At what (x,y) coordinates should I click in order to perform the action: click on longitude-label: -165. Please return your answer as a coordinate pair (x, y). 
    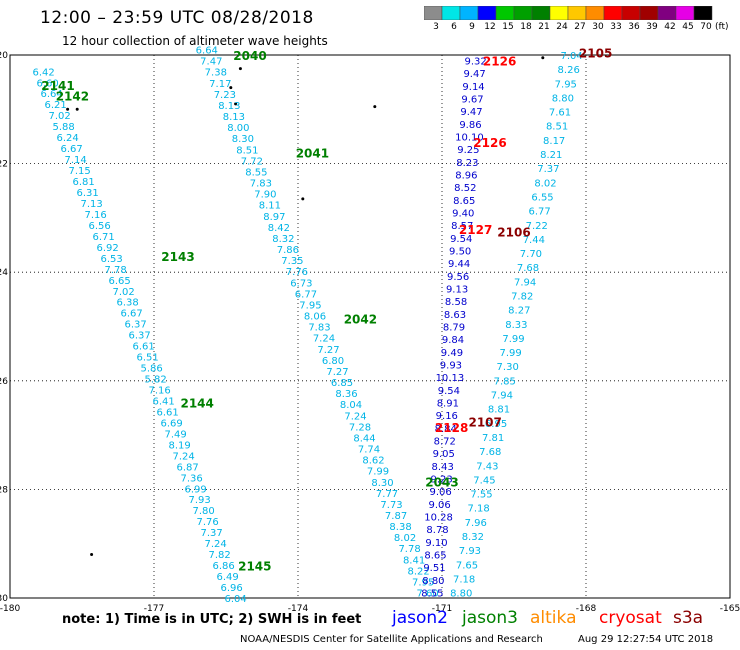
    Looking at the image, I should click on (730, 609).